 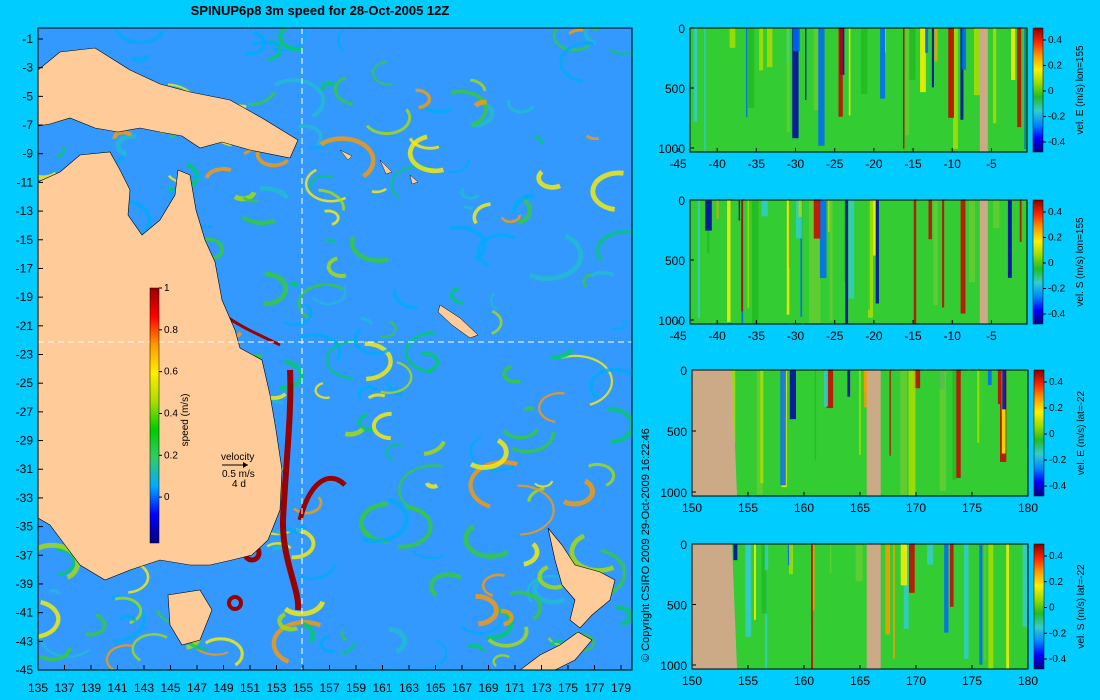 I want to click on section-label: vel. S (m/s) lon=155, so click(x=1080, y=262).